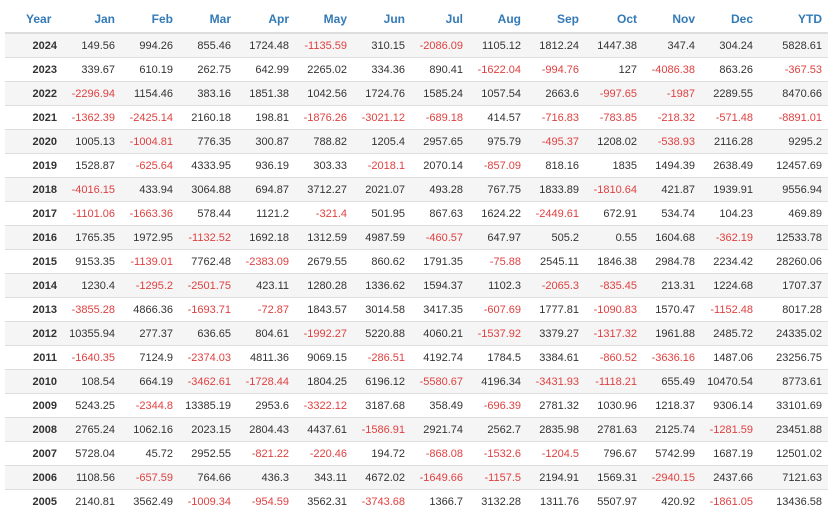 This screenshot has height=514, width=833. What do you see at coordinates (440, 477) in the screenshot?
I see `value-cell-jul: -1649.66` at bounding box center [440, 477].